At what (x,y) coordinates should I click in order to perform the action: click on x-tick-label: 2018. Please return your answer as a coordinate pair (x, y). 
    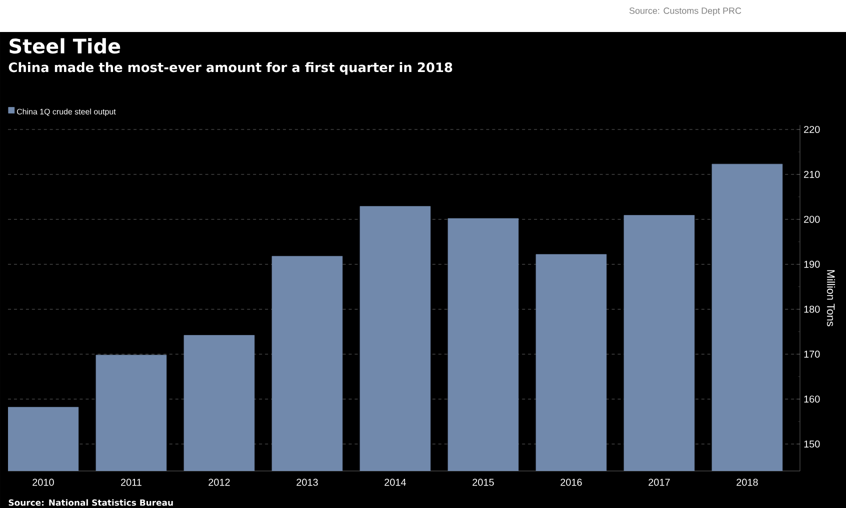
    Looking at the image, I should click on (747, 482).